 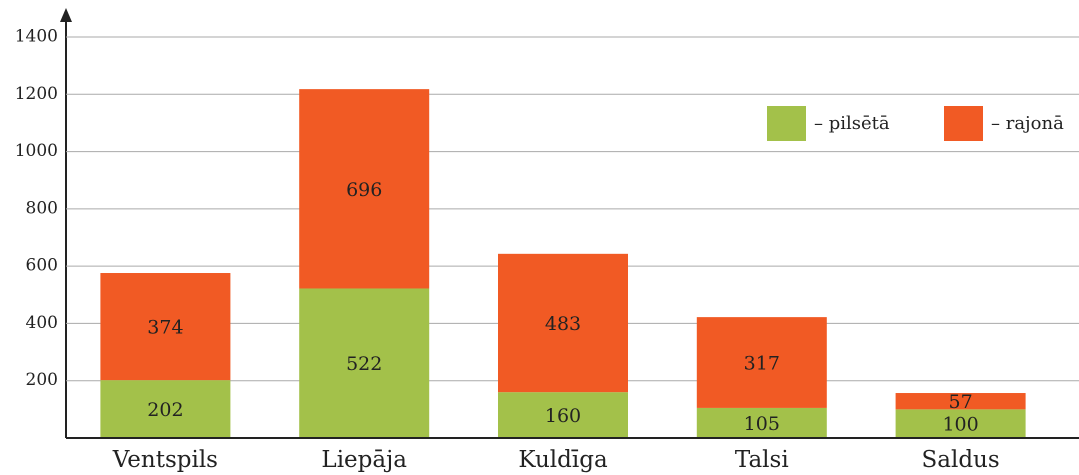 I want to click on data-label: 483, so click(x=563, y=324).